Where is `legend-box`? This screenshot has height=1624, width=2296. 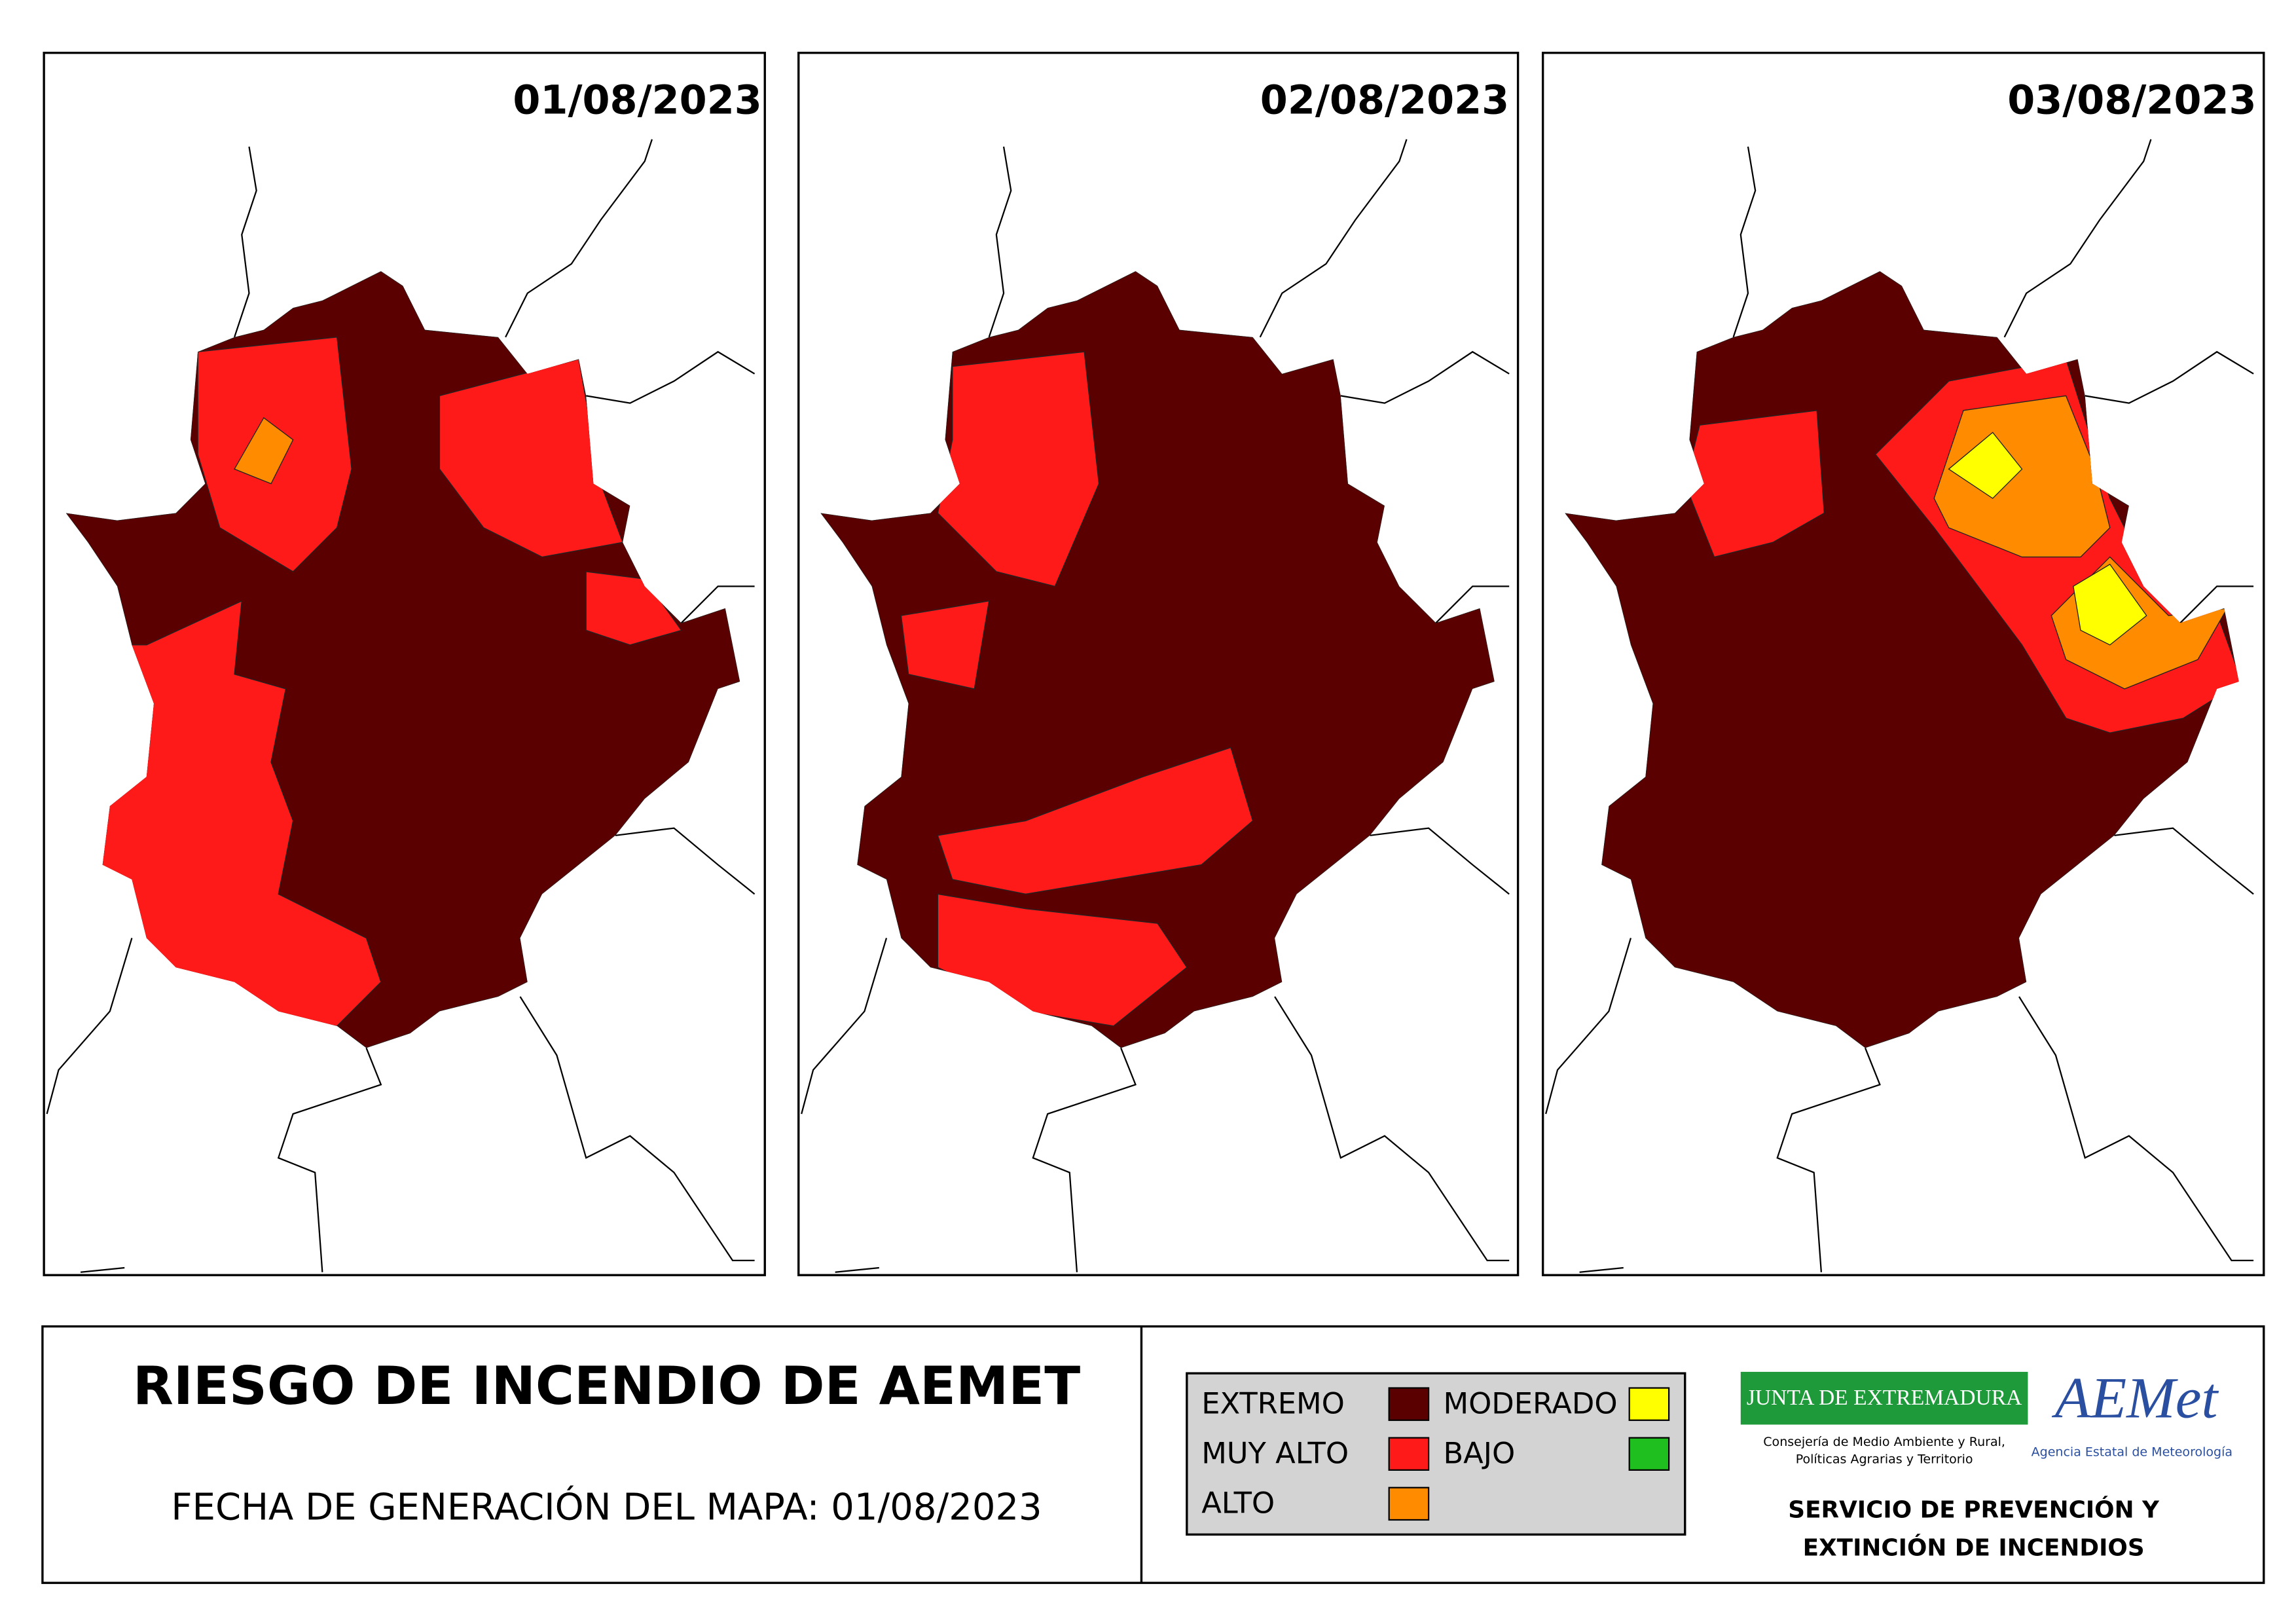 legend-box is located at coordinates (1436, 1454).